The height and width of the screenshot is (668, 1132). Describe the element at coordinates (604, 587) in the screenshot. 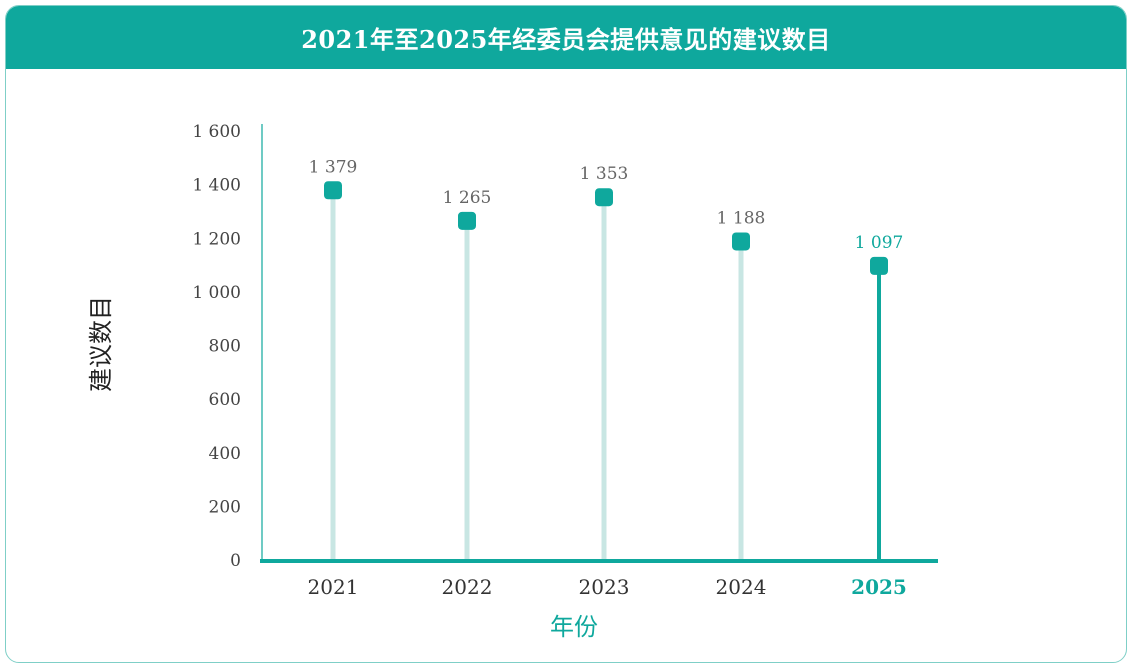

I see `x-tick-label: 2023` at that location.